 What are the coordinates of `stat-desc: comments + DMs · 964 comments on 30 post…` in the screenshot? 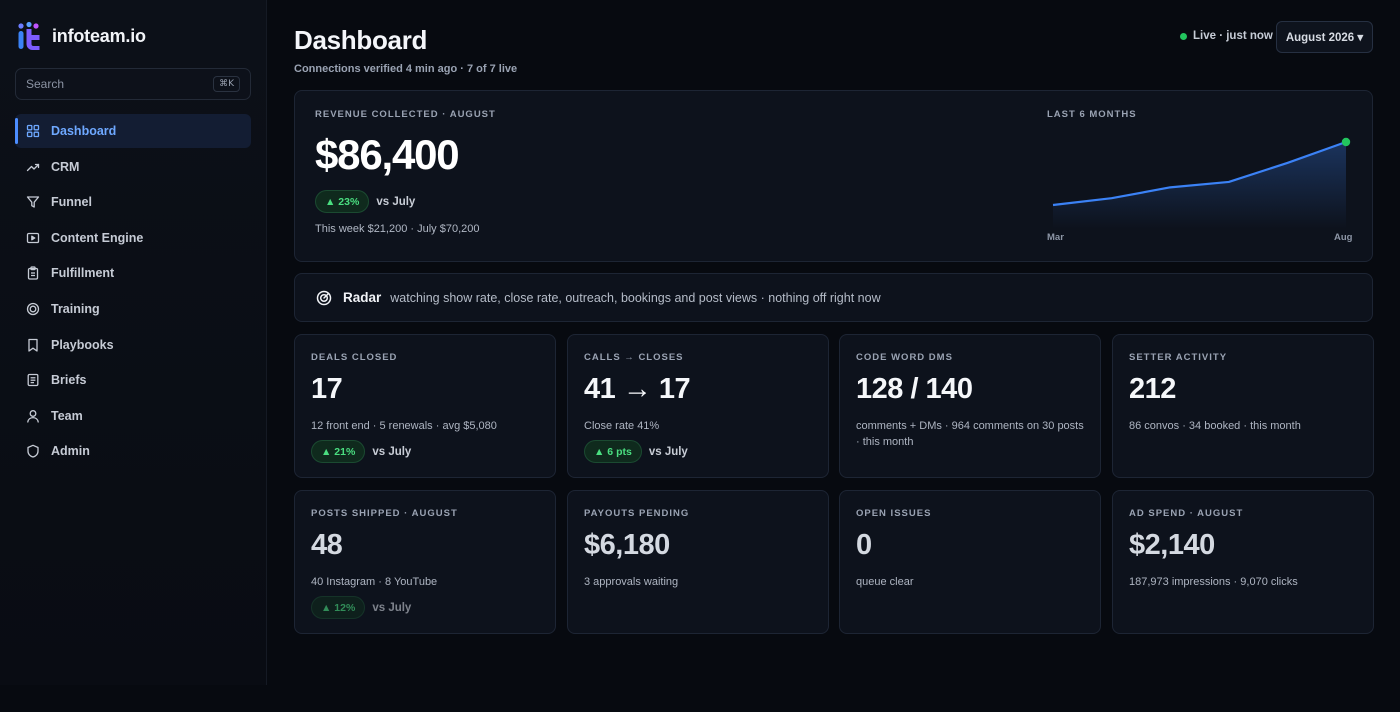 It's located at (970, 434).